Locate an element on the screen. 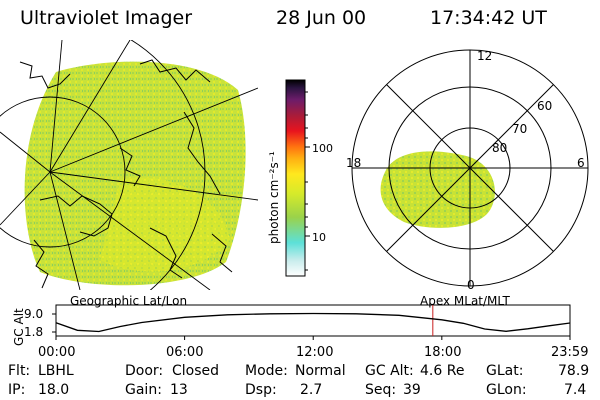  dsp-value: 2.7 is located at coordinates (311, 390).